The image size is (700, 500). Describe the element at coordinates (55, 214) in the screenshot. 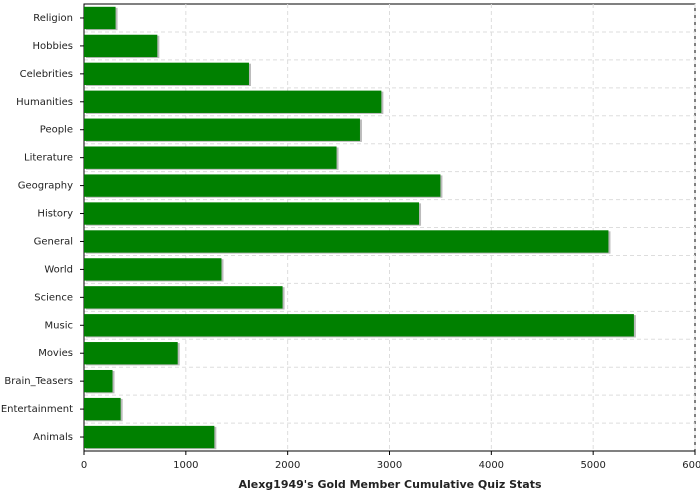

I see `y-tick-label: History` at that location.